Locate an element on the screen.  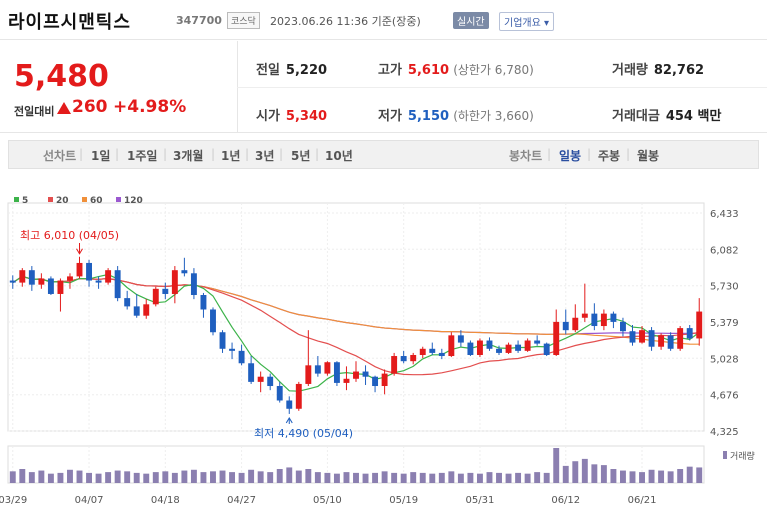
realtime-button: 실시간 is located at coordinates (471, 20).